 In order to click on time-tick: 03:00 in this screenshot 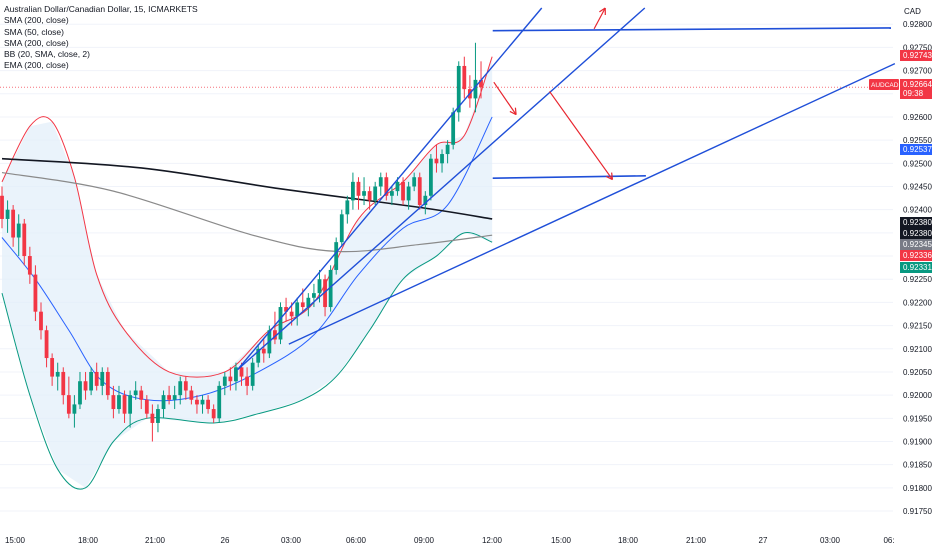, I will do `click(291, 540)`.